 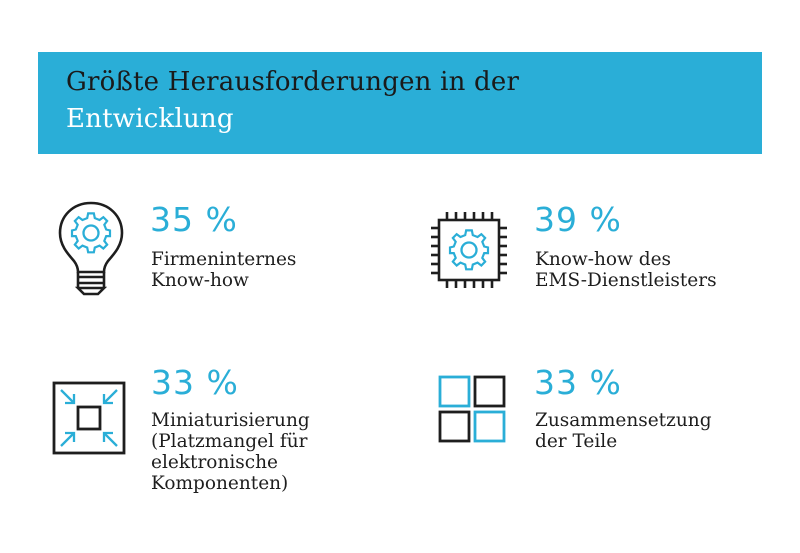 What do you see at coordinates (623, 431) in the screenshot?
I see `stat-description: Zusammensetzung der Teile` at bounding box center [623, 431].